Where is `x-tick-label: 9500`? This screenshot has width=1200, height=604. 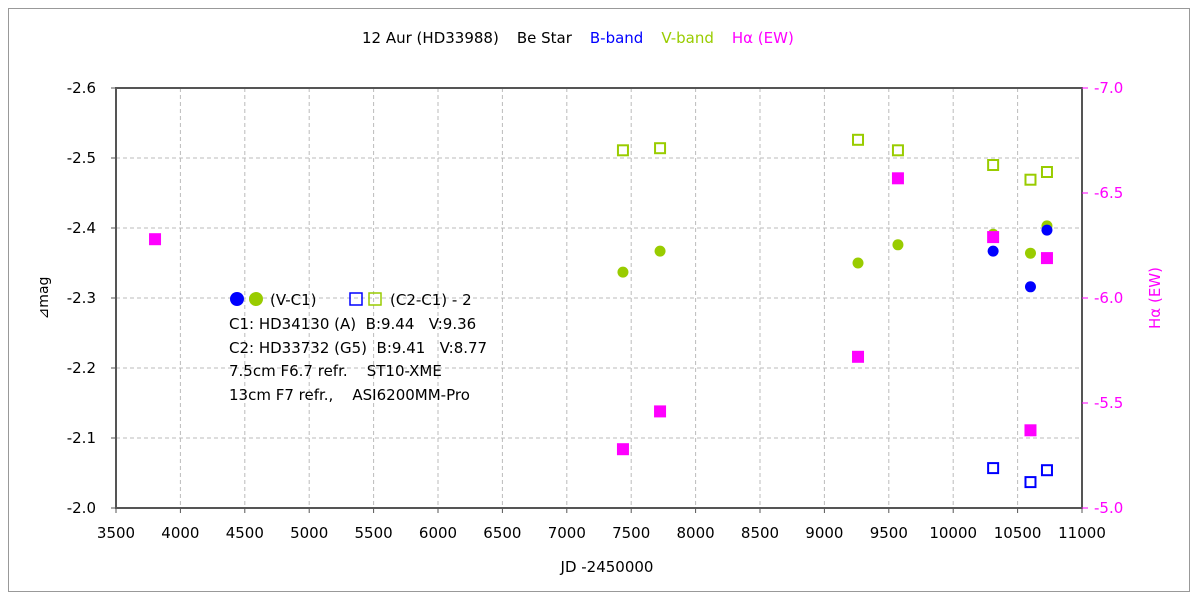
x-tick-label: 9500 is located at coordinates (889, 533).